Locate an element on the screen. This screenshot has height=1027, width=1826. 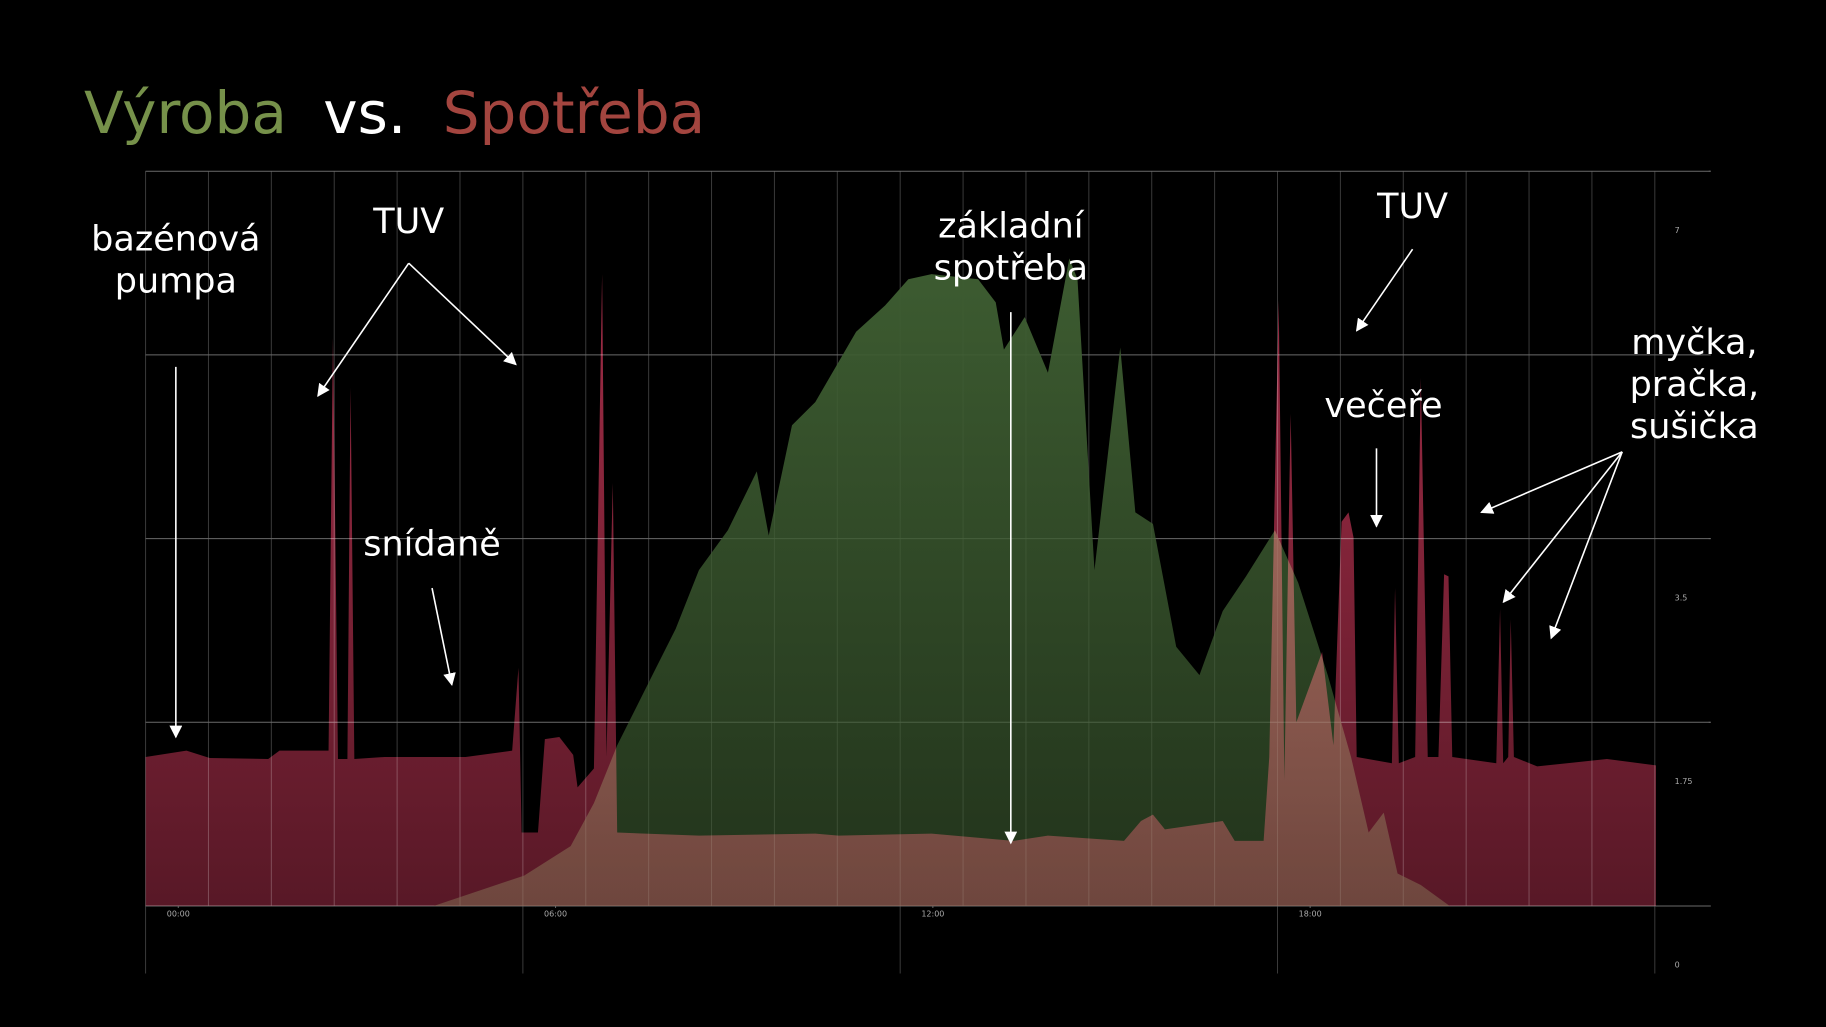
annotation: bazénová is located at coordinates (175, 239).